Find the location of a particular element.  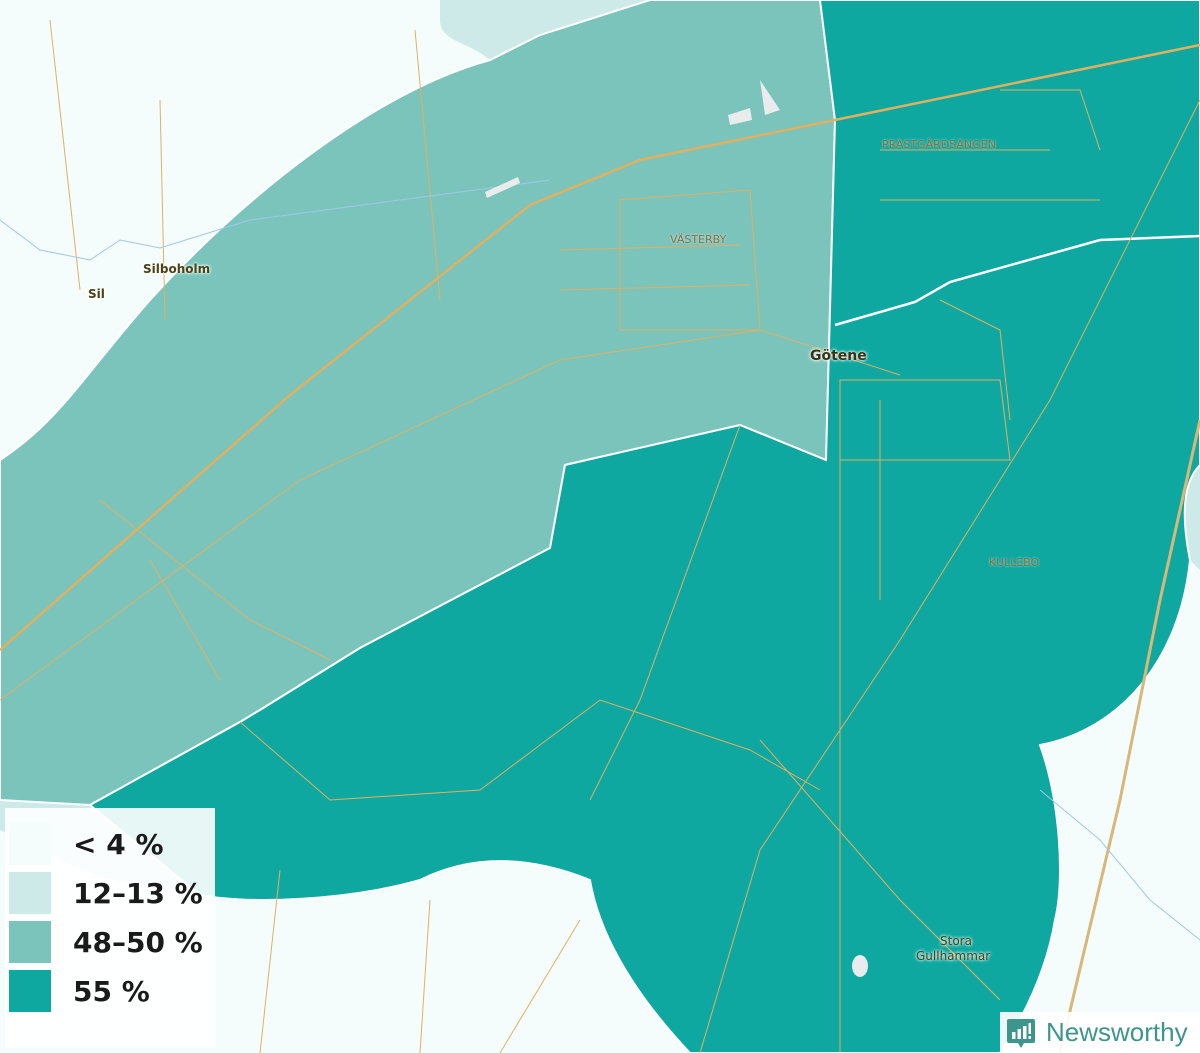

legend-item: 48–50 % is located at coordinates (106, 942).